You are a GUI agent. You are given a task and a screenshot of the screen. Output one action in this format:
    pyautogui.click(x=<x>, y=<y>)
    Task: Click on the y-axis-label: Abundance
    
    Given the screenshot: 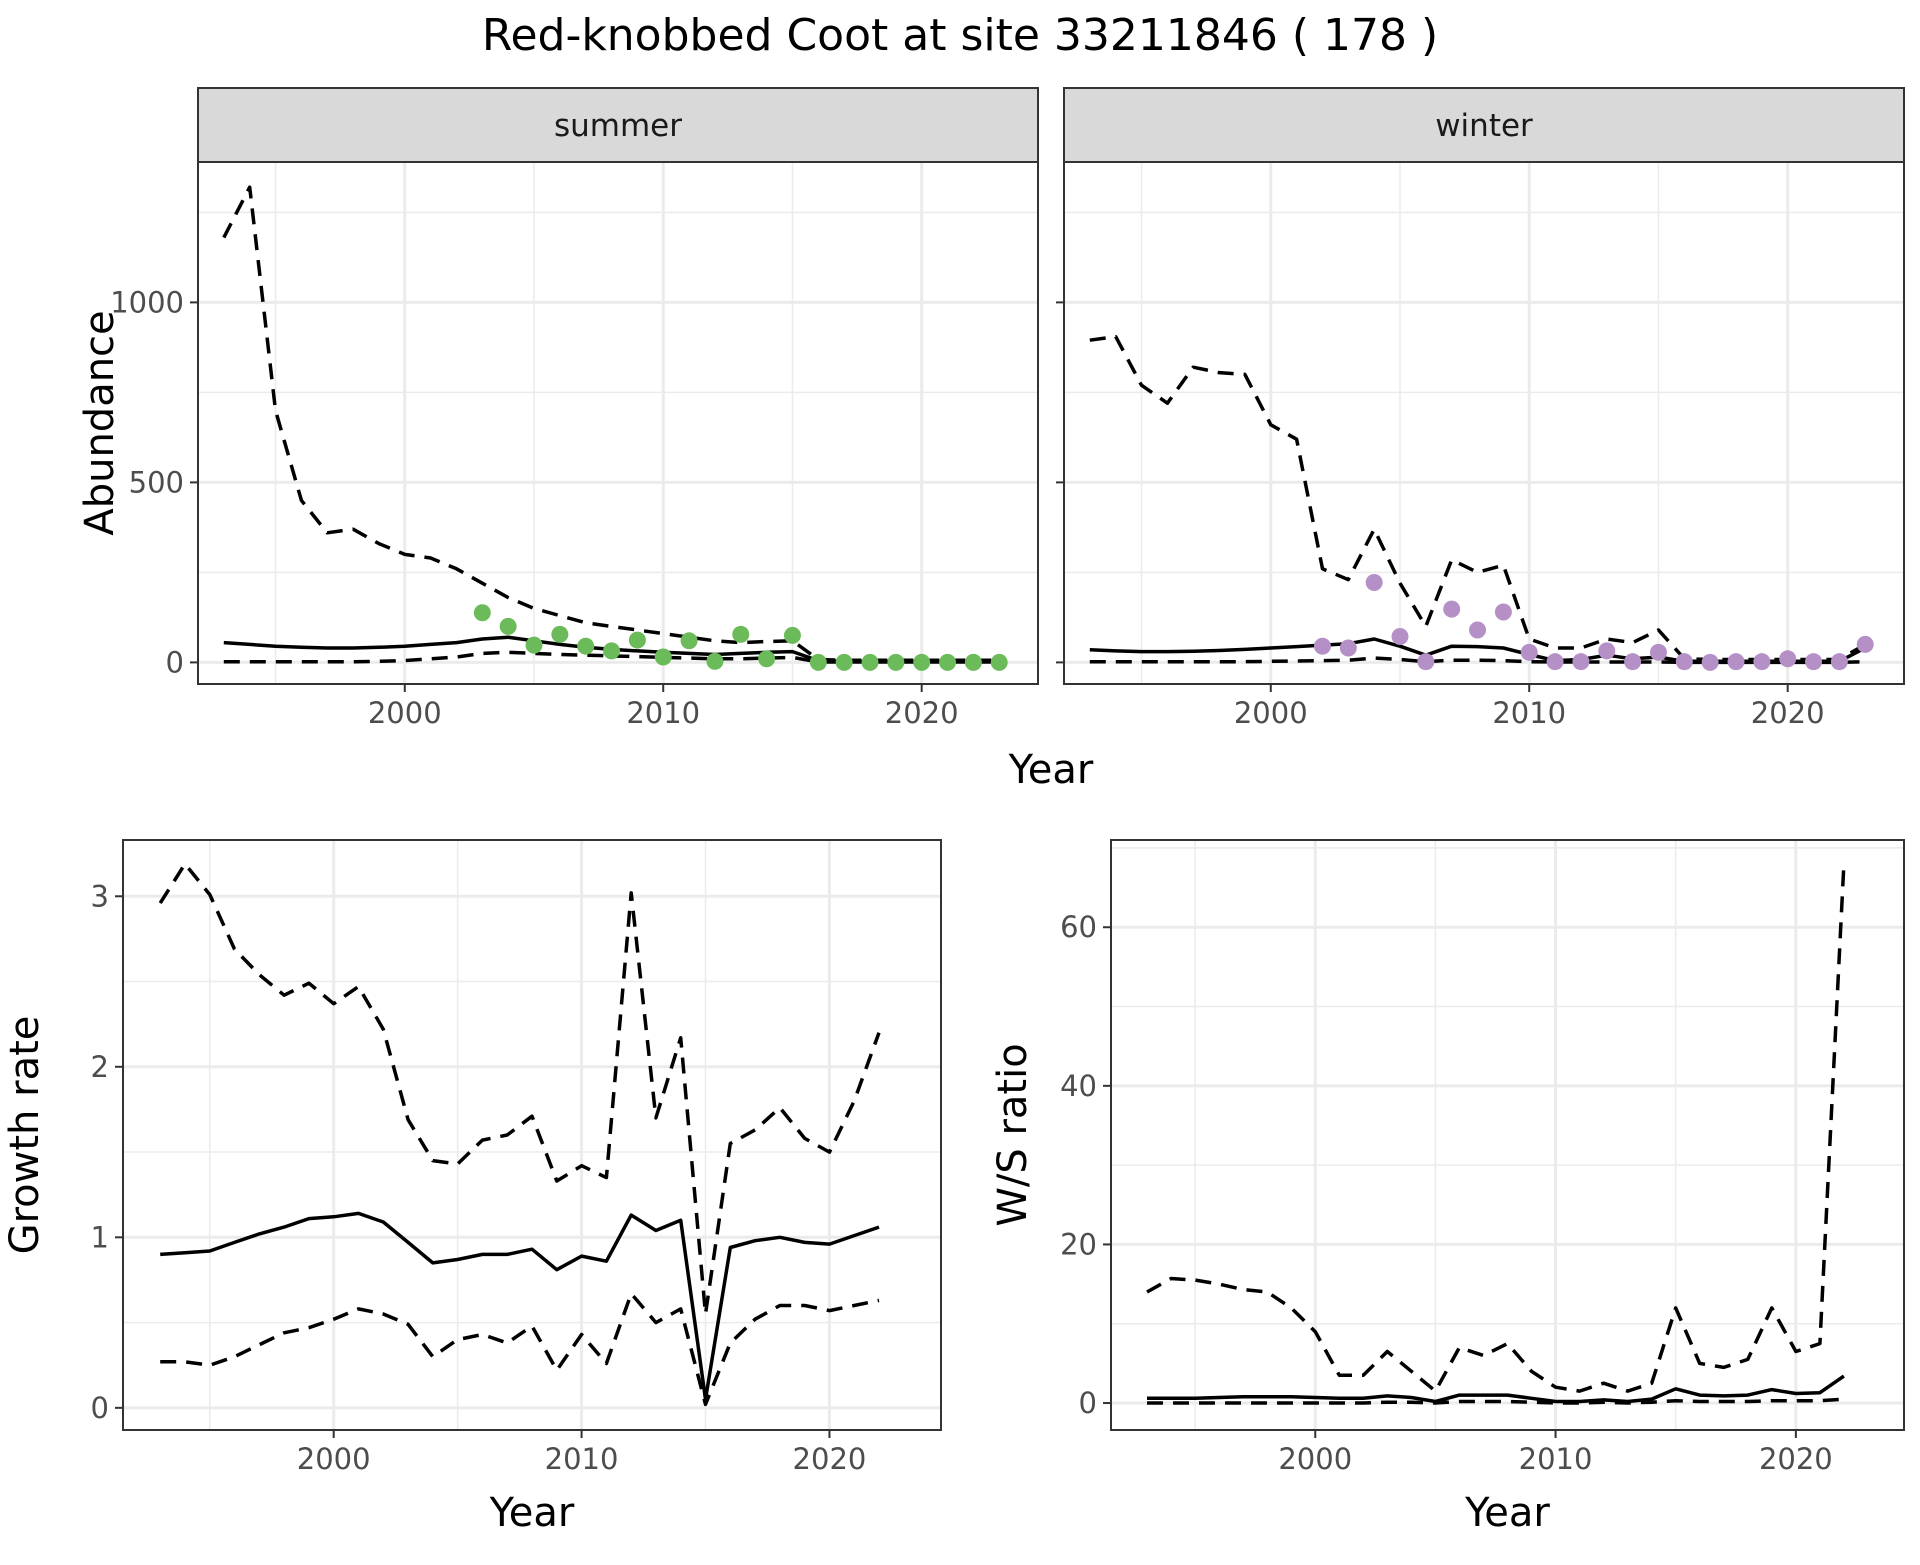 What is the action you would take?
    pyautogui.click(x=100, y=422)
    